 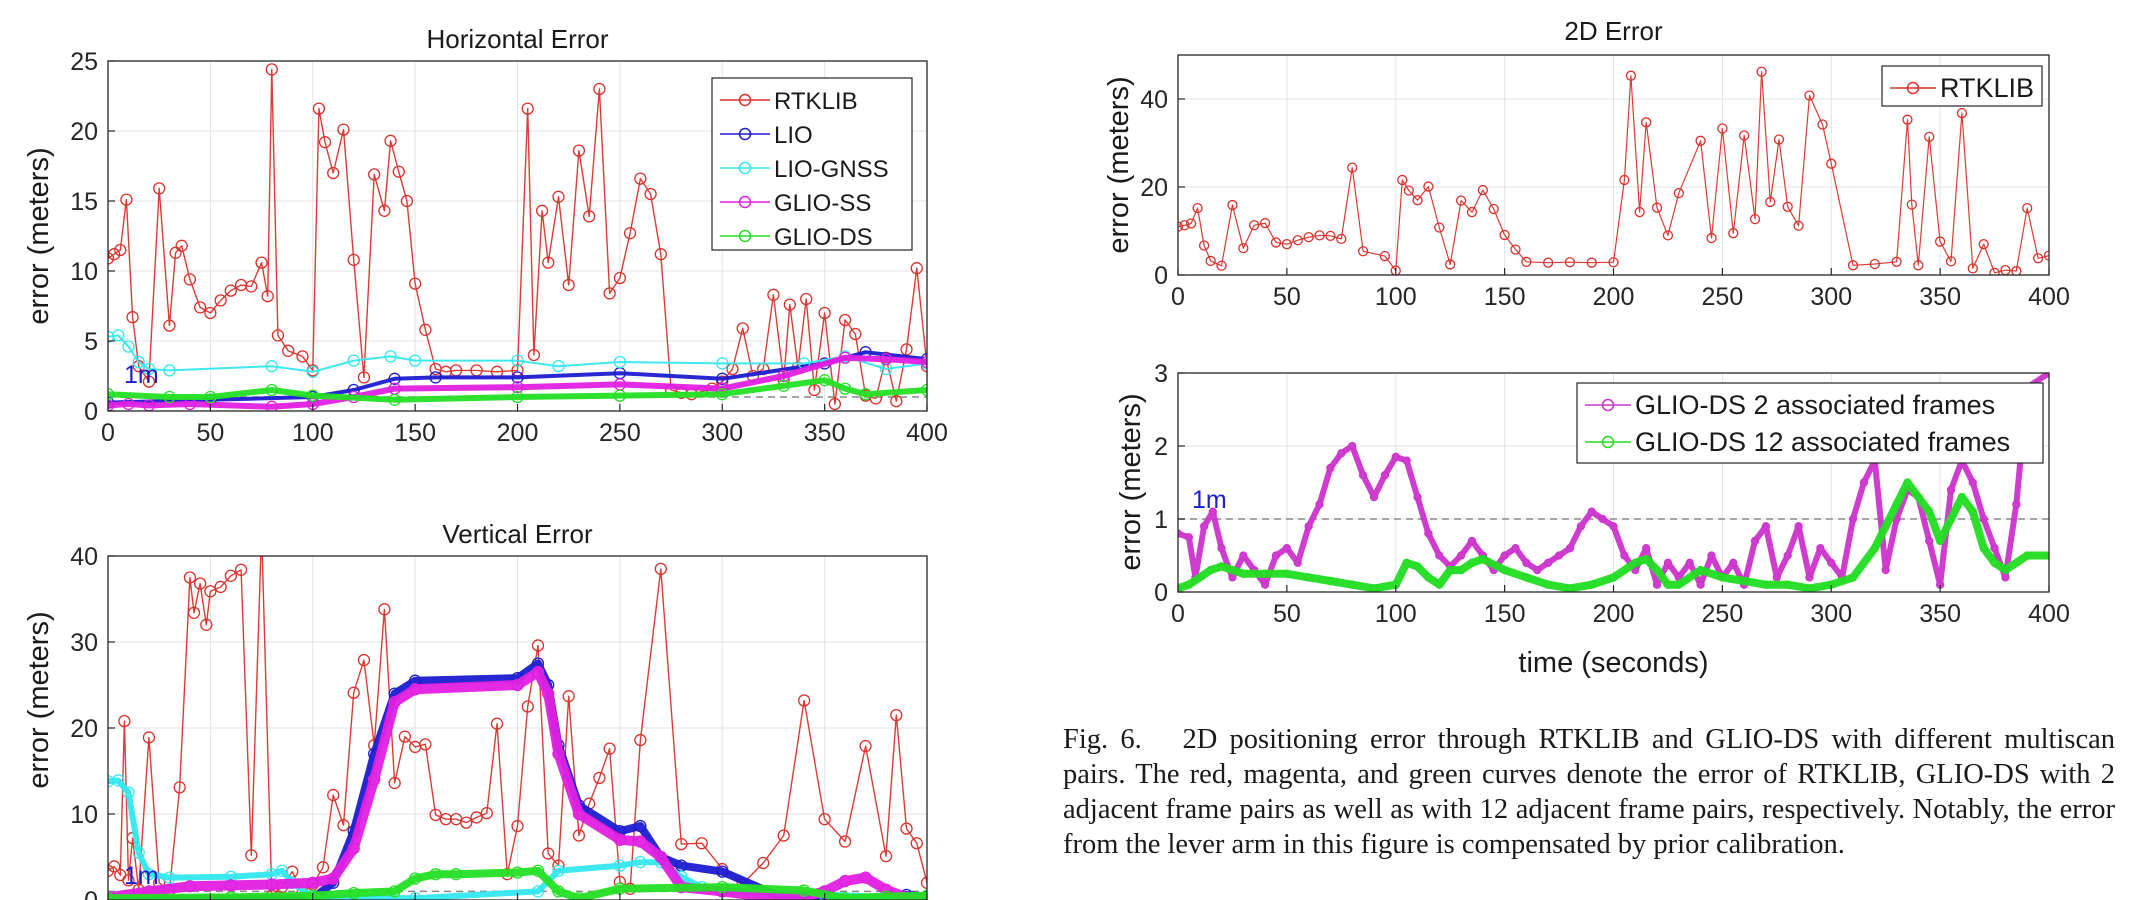 I want to click on plot-series, so click(x=1613, y=170).